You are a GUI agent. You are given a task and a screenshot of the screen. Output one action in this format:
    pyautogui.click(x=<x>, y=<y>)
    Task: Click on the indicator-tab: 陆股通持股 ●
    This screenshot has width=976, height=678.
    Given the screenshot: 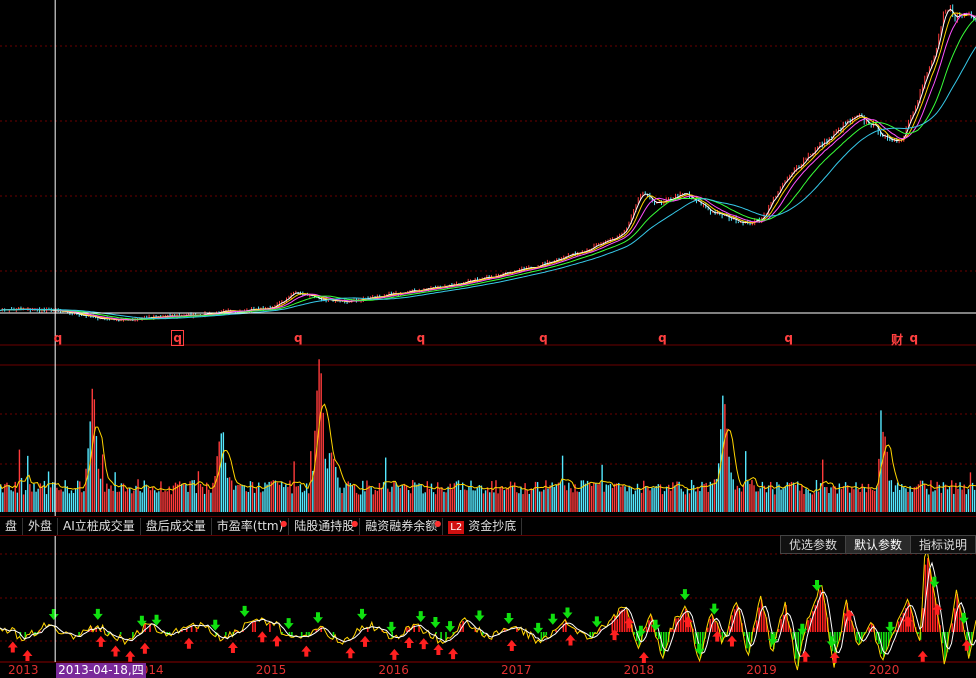 What is the action you would take?
    pyautogui.click(x=325, y=526)
    